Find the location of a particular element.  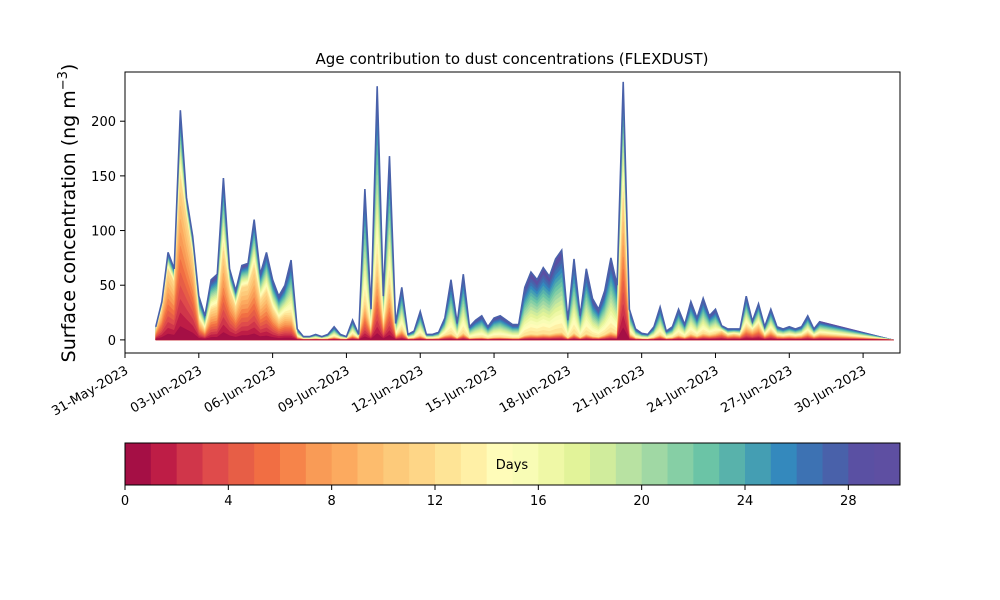

y-tick-label: 0 is located at coordinates (112, 341).